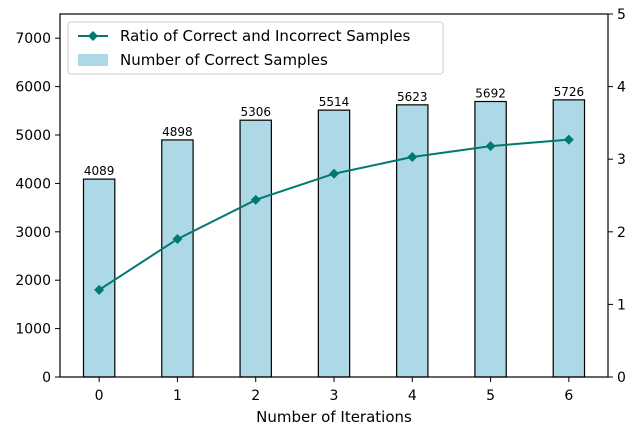 This screenshot has height=427, width=630. What do you see at coordinates (621, 233) in the screenshot?
I see `y-right-tick-label: 2` at bounding box center [621, 233].